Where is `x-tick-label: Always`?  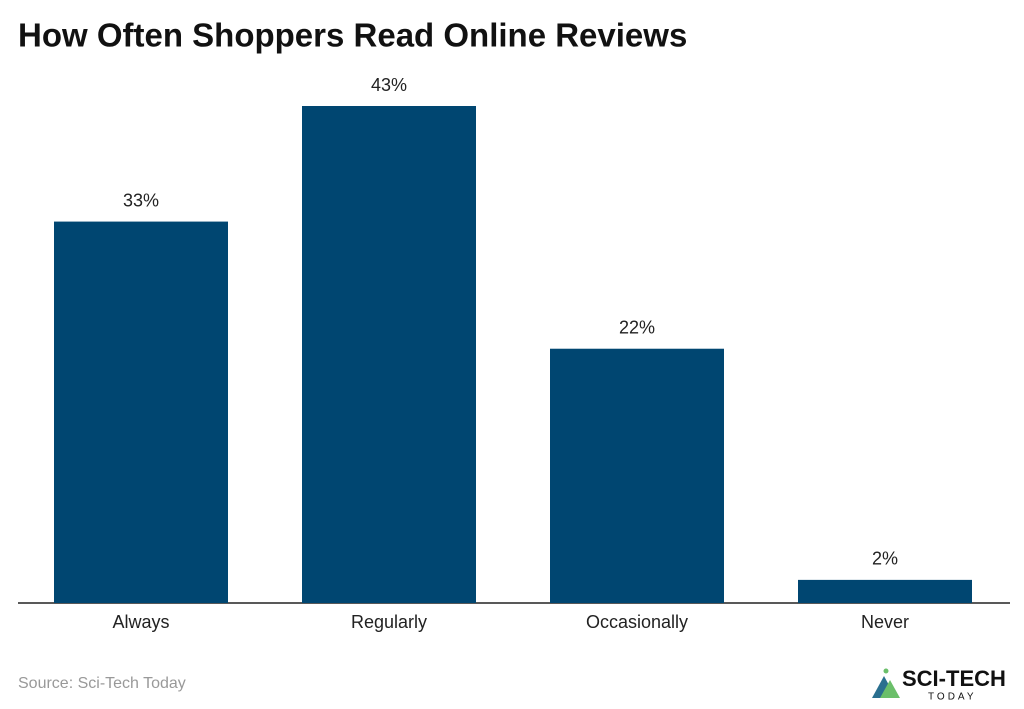
x-tick-label: Always is located at coordinates (140, 622).